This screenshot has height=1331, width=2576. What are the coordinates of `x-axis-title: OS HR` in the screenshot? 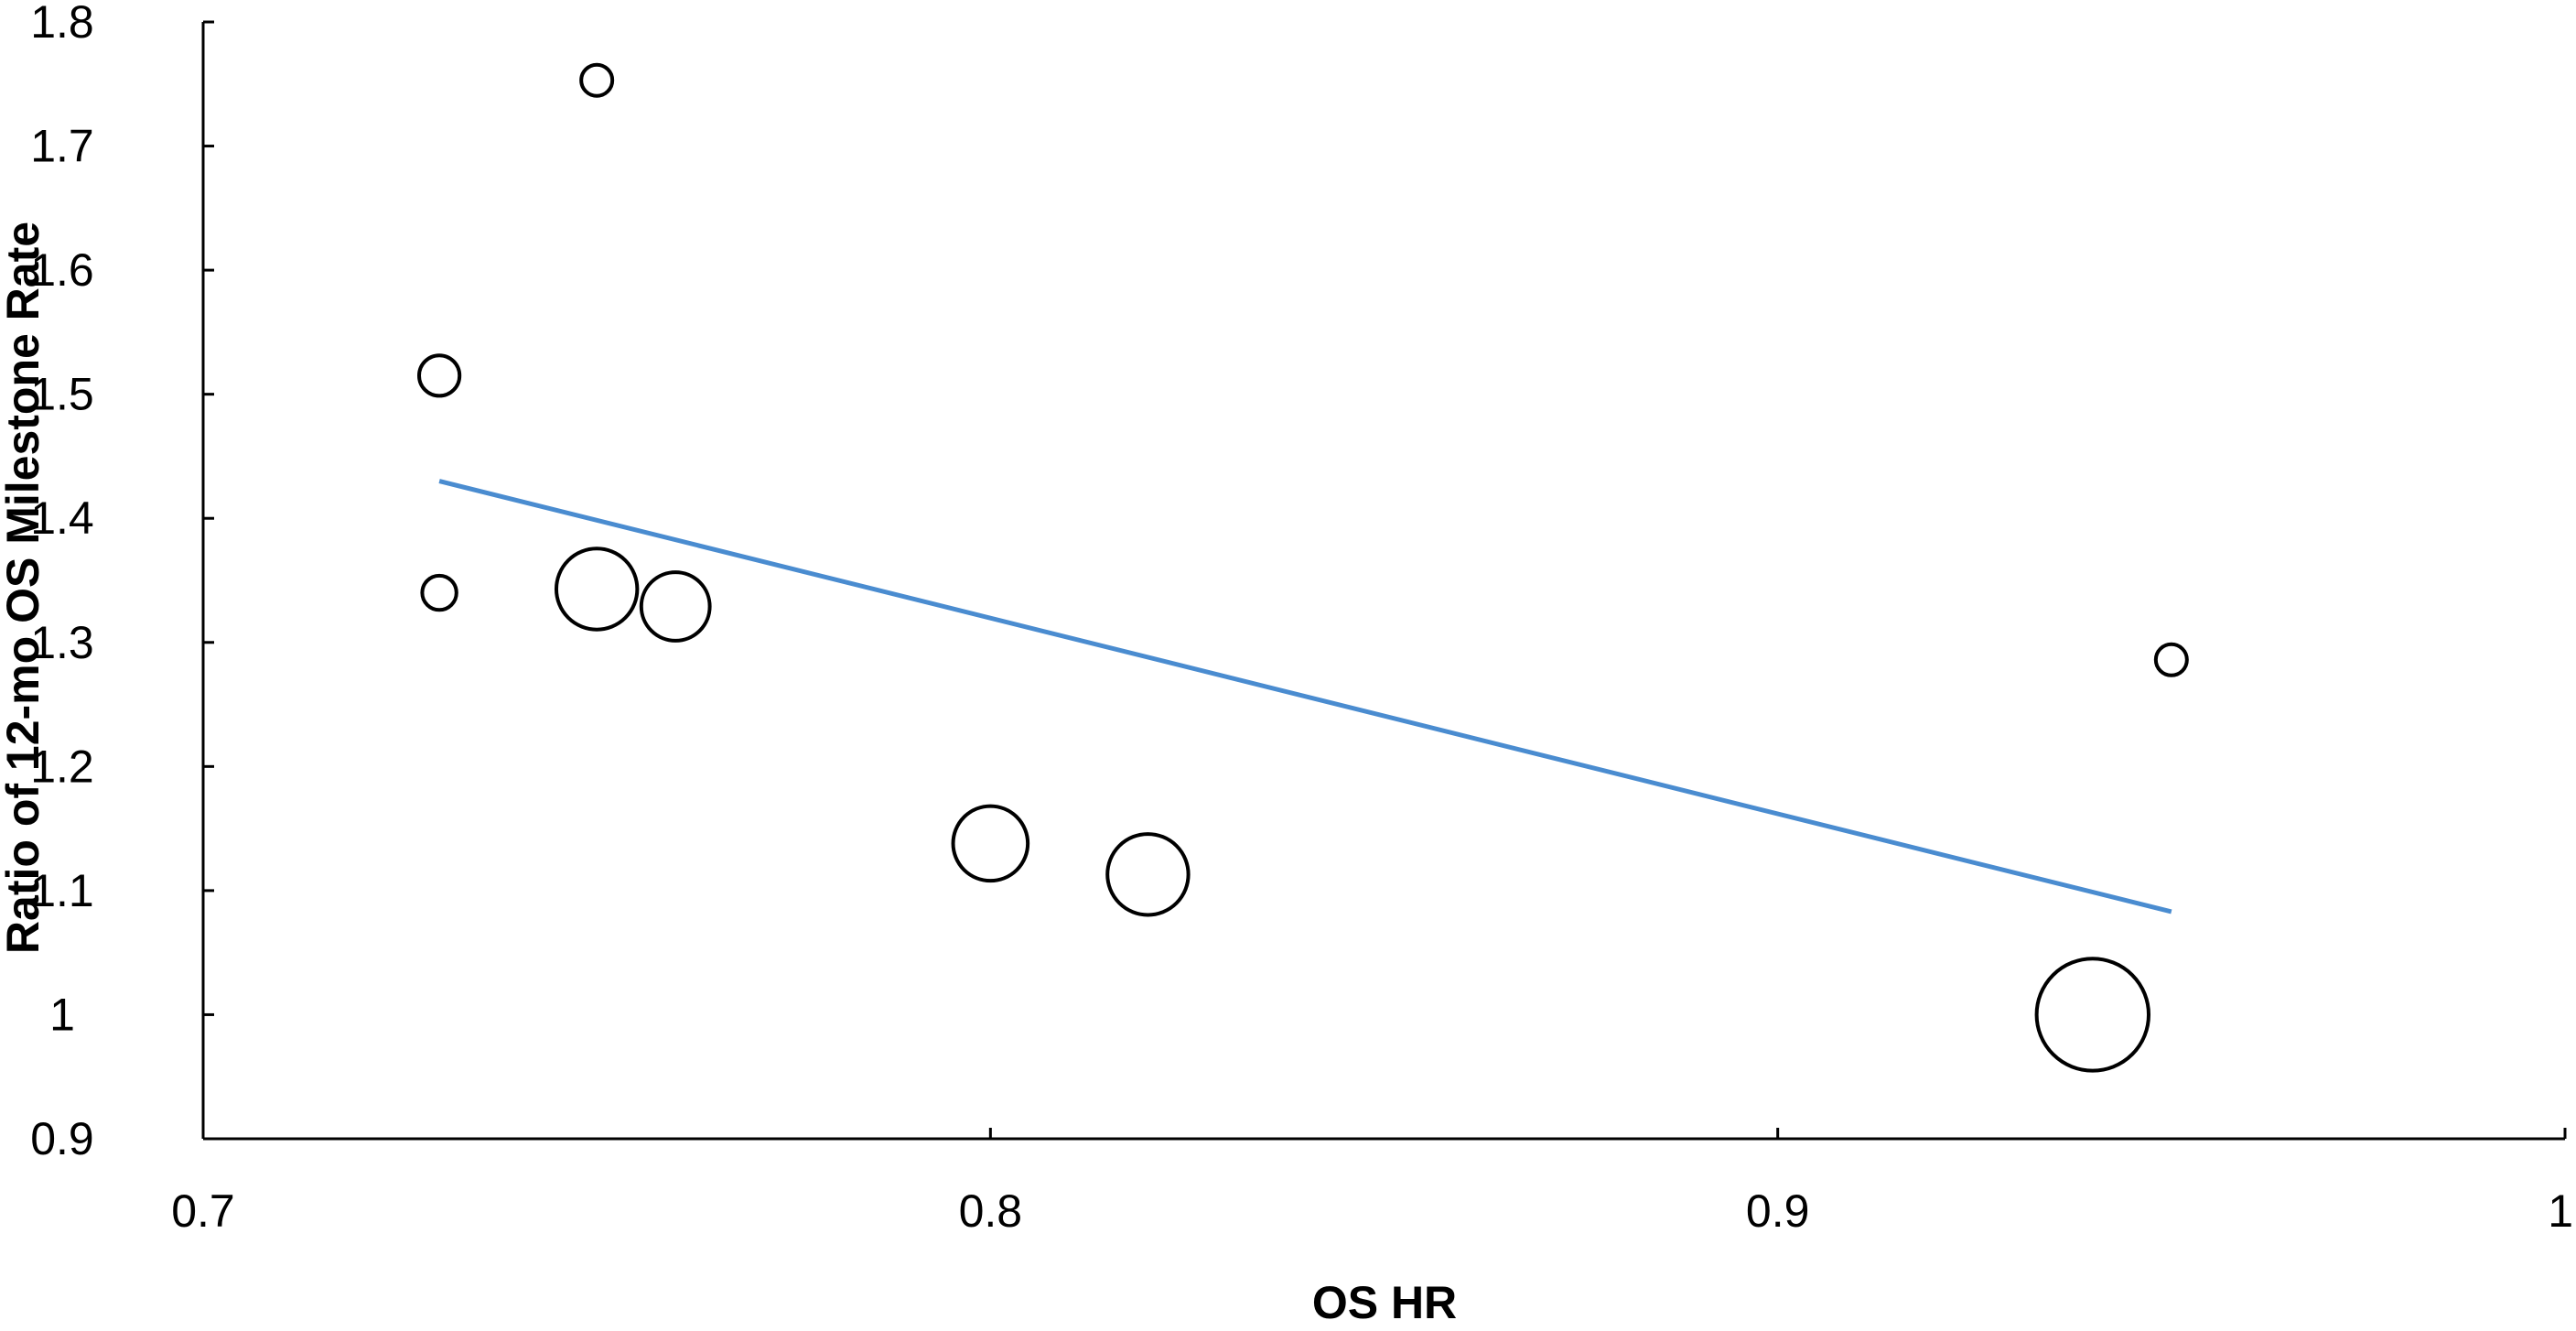 It's located at (1384, 1301).